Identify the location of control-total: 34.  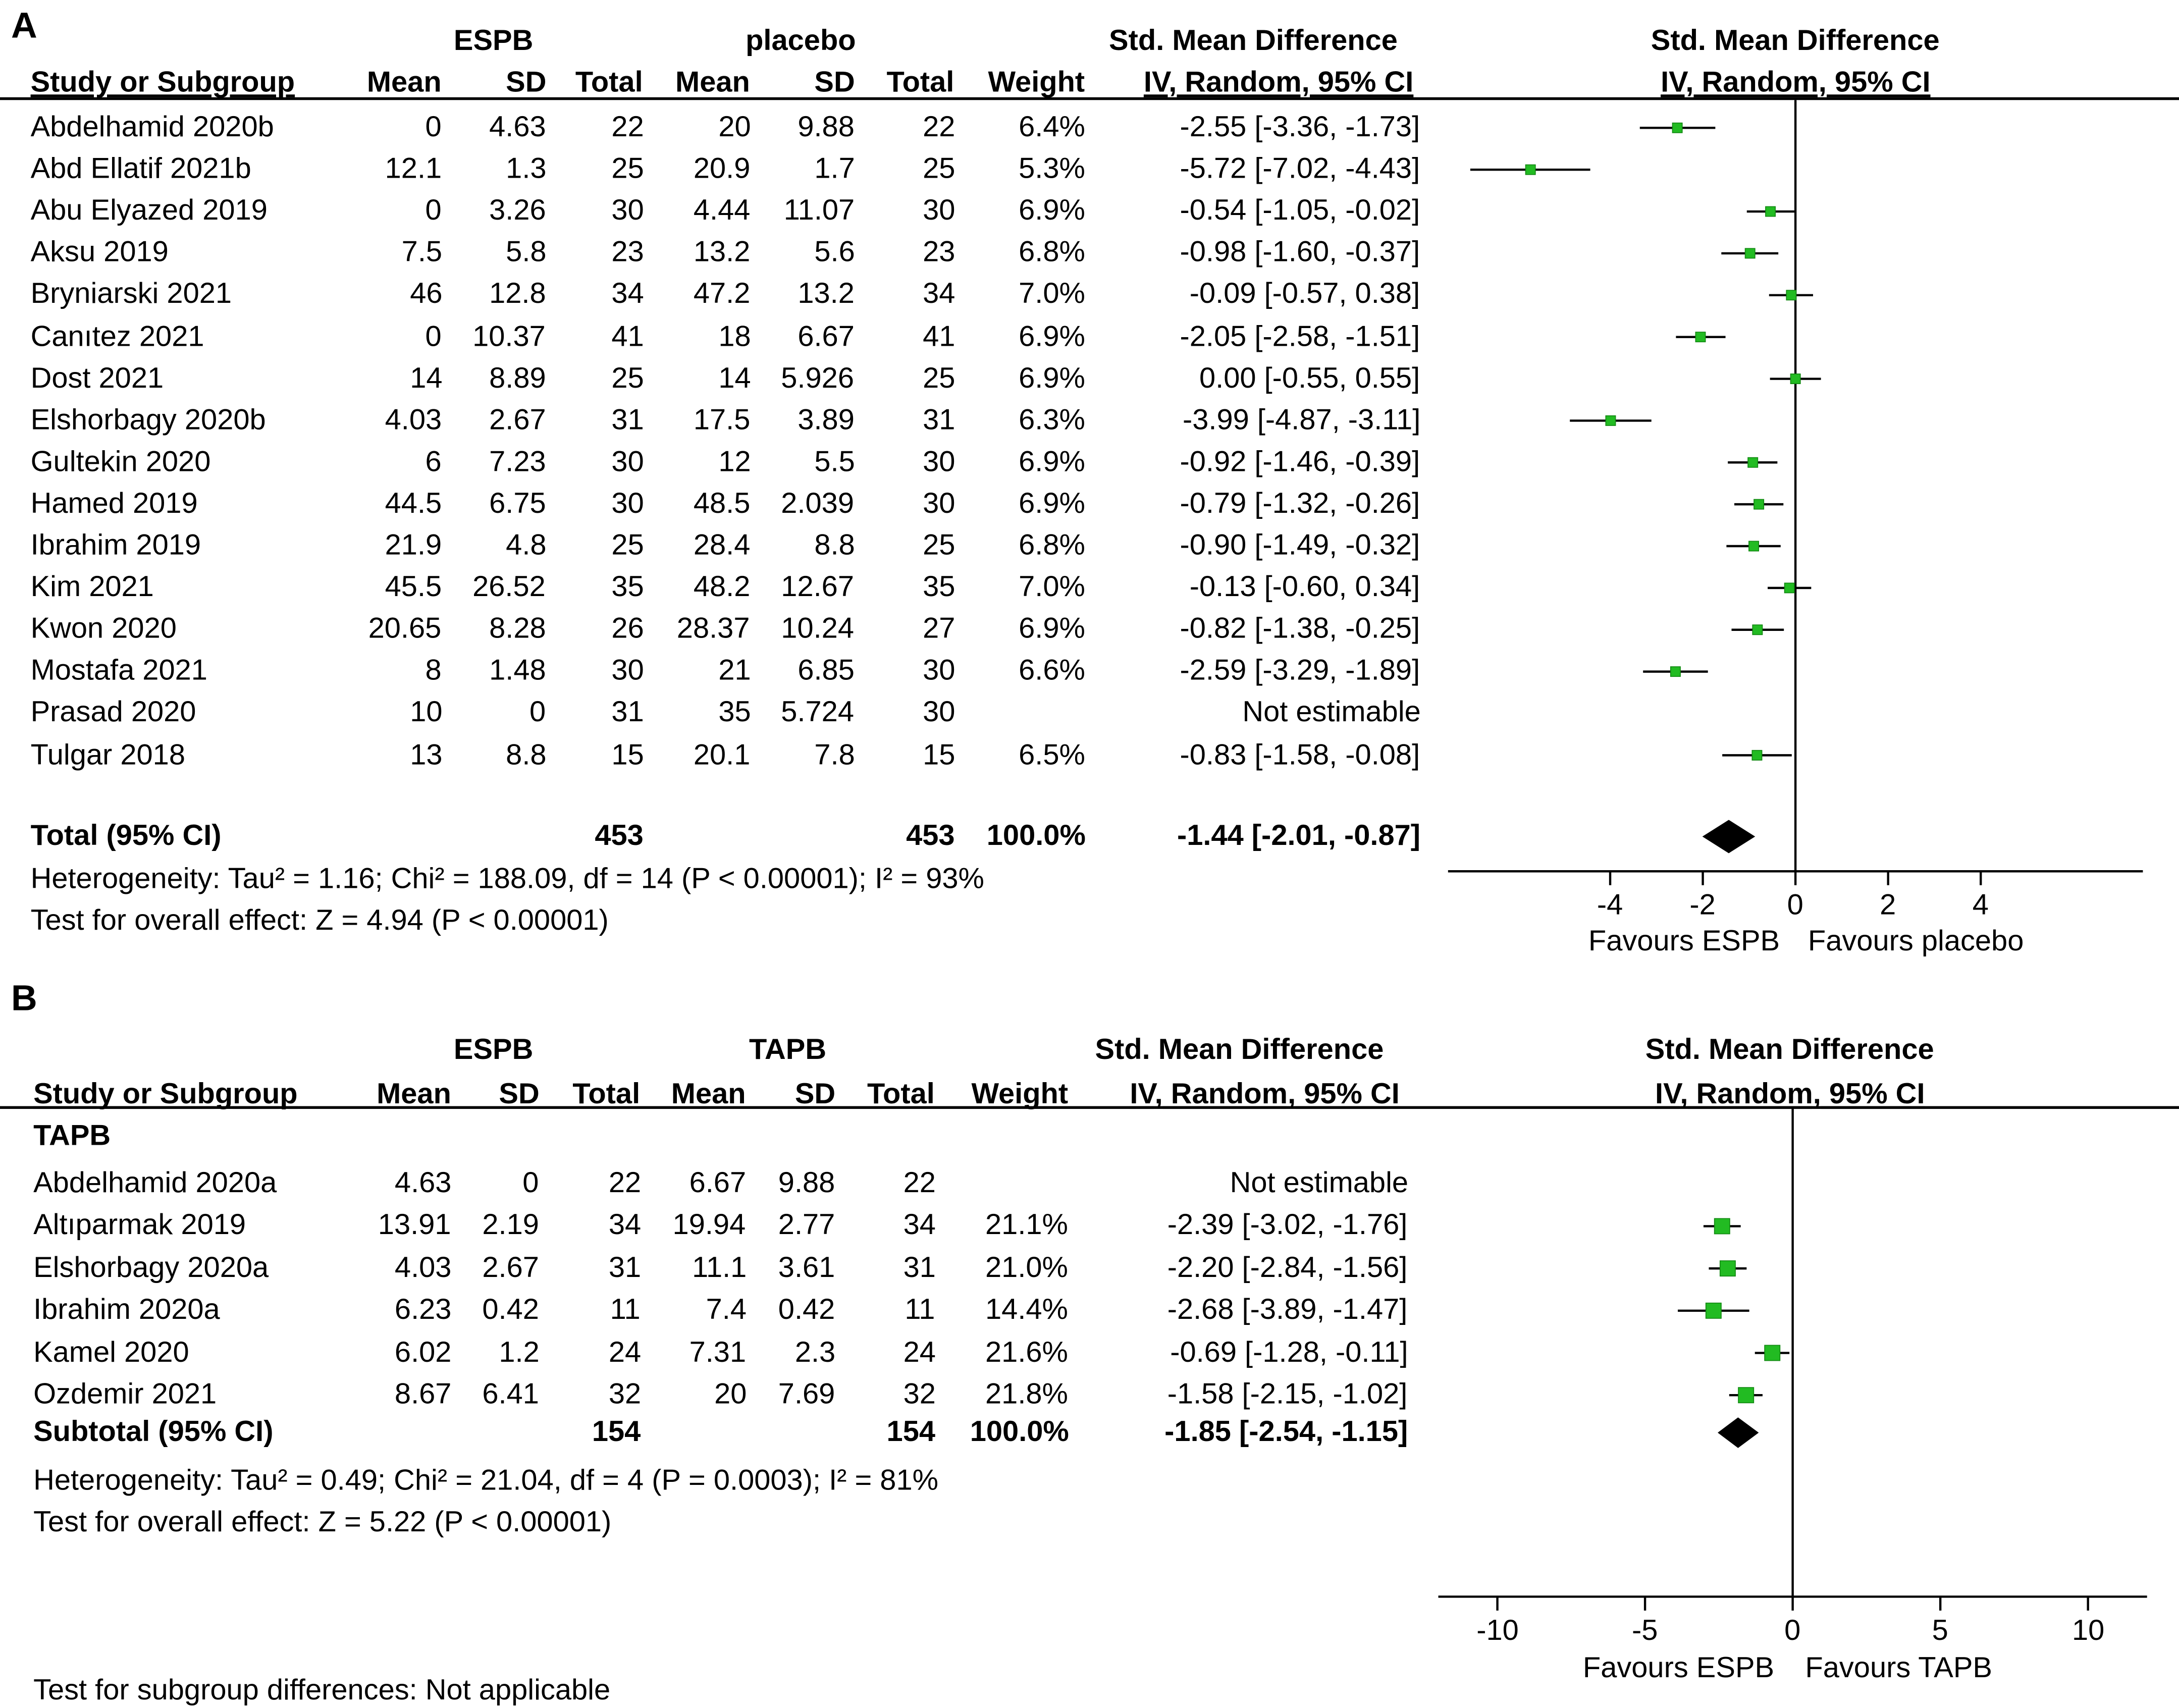
(939, 294).